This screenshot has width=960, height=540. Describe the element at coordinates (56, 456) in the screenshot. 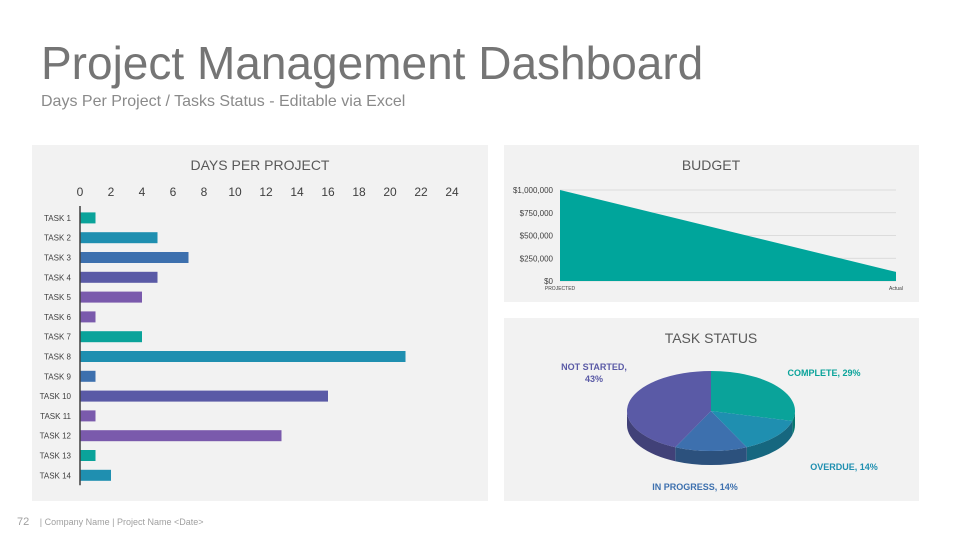

I see `y-category-label: TASK 13` at that location.